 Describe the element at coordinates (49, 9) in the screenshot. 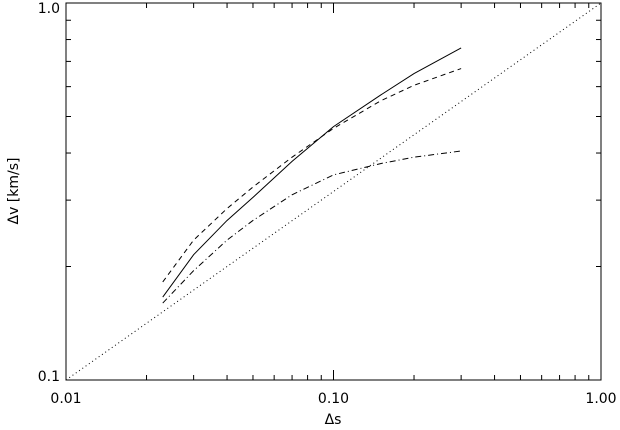

I see `y-tick-label: 1.0` at that location.